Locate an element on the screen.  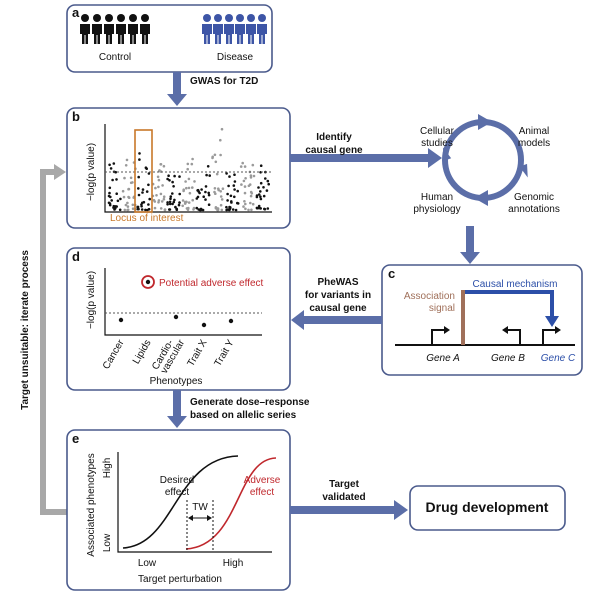
outcome-box is located at coordinates (487, 508).